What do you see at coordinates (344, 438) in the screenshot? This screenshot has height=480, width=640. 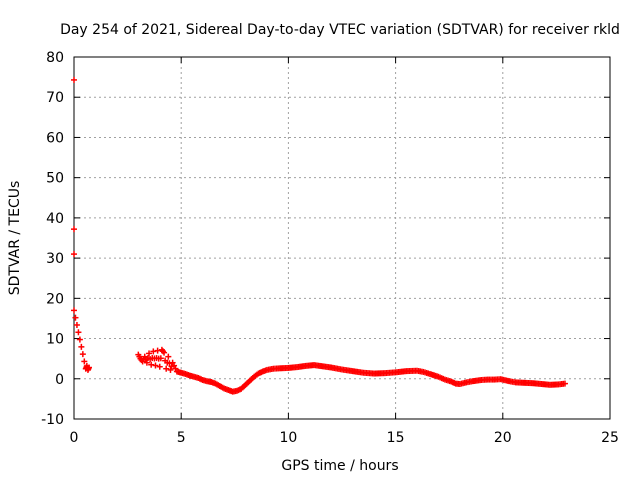 I see `x-tick-labels: 0 5 10 15 20 25` at bounding box center [344, 438].